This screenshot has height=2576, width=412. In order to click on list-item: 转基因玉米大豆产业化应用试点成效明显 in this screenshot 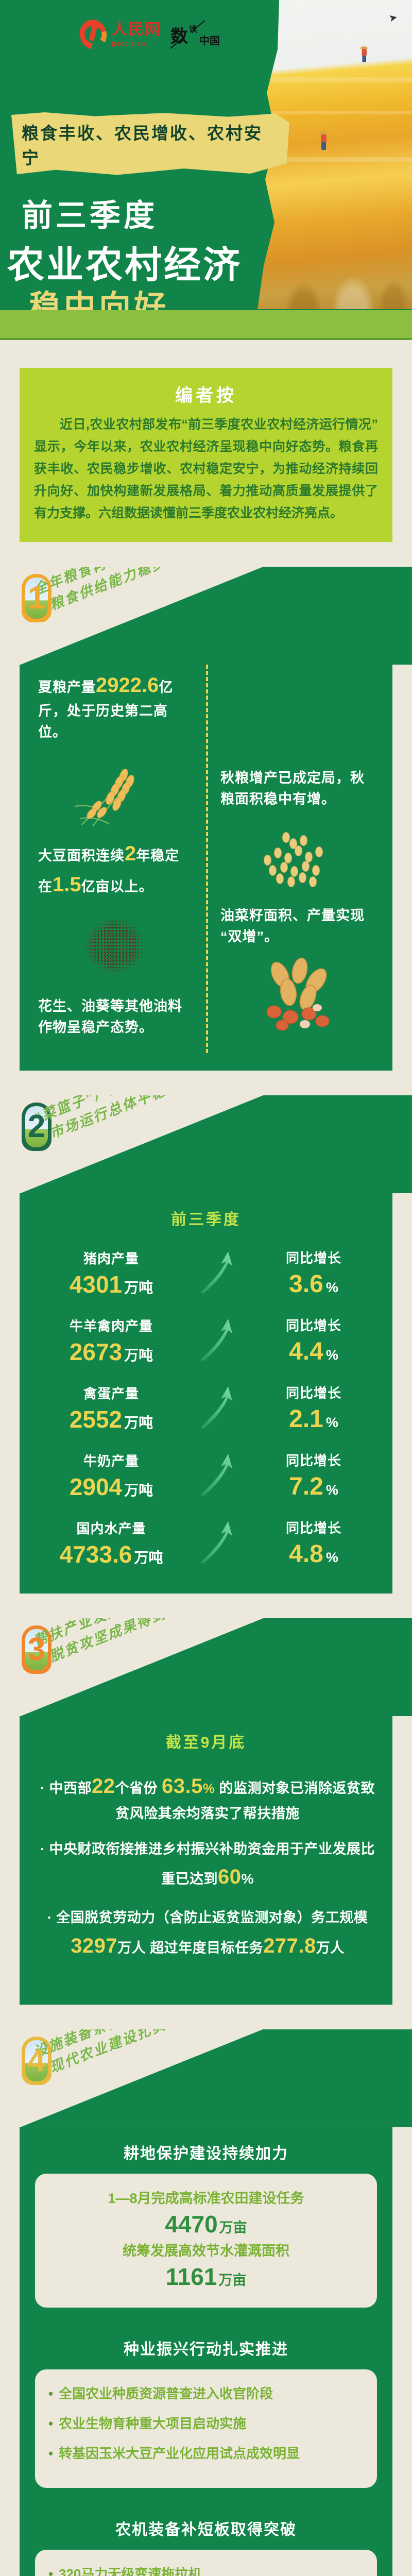, I will do `click(206, 2453)`.